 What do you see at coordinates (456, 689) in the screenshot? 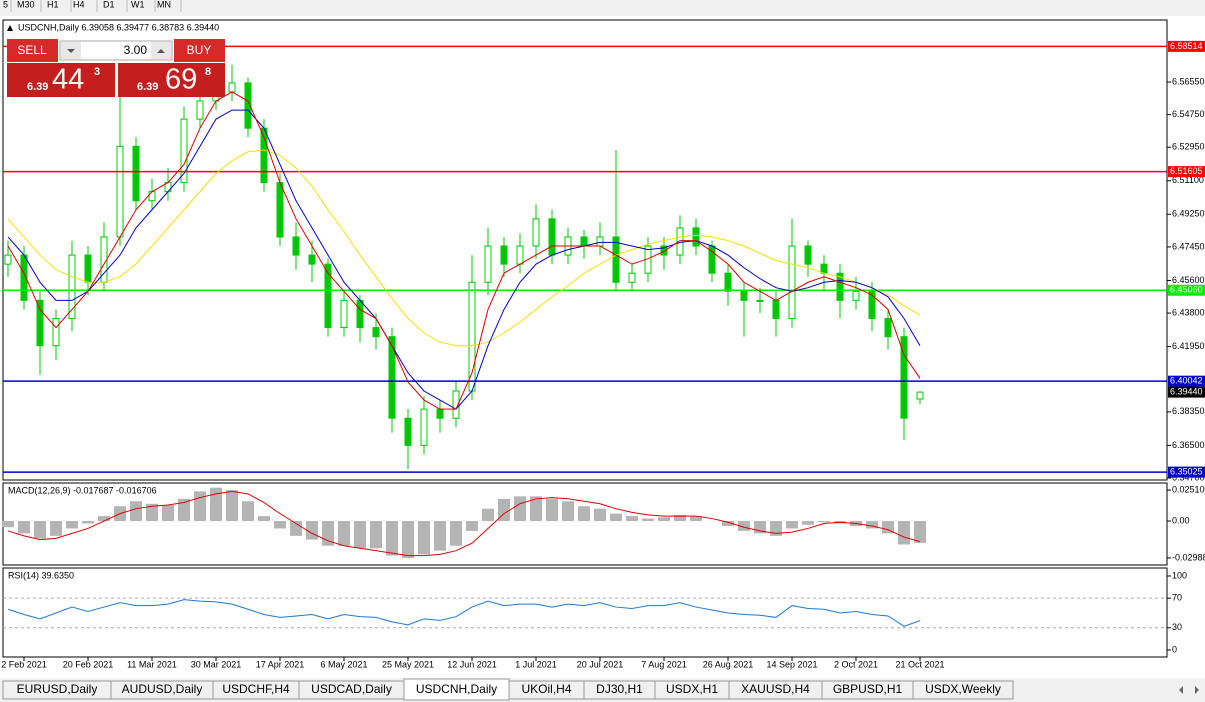
I see `tab-label: USDCNH,Daily` at bounding box center [456, 689].